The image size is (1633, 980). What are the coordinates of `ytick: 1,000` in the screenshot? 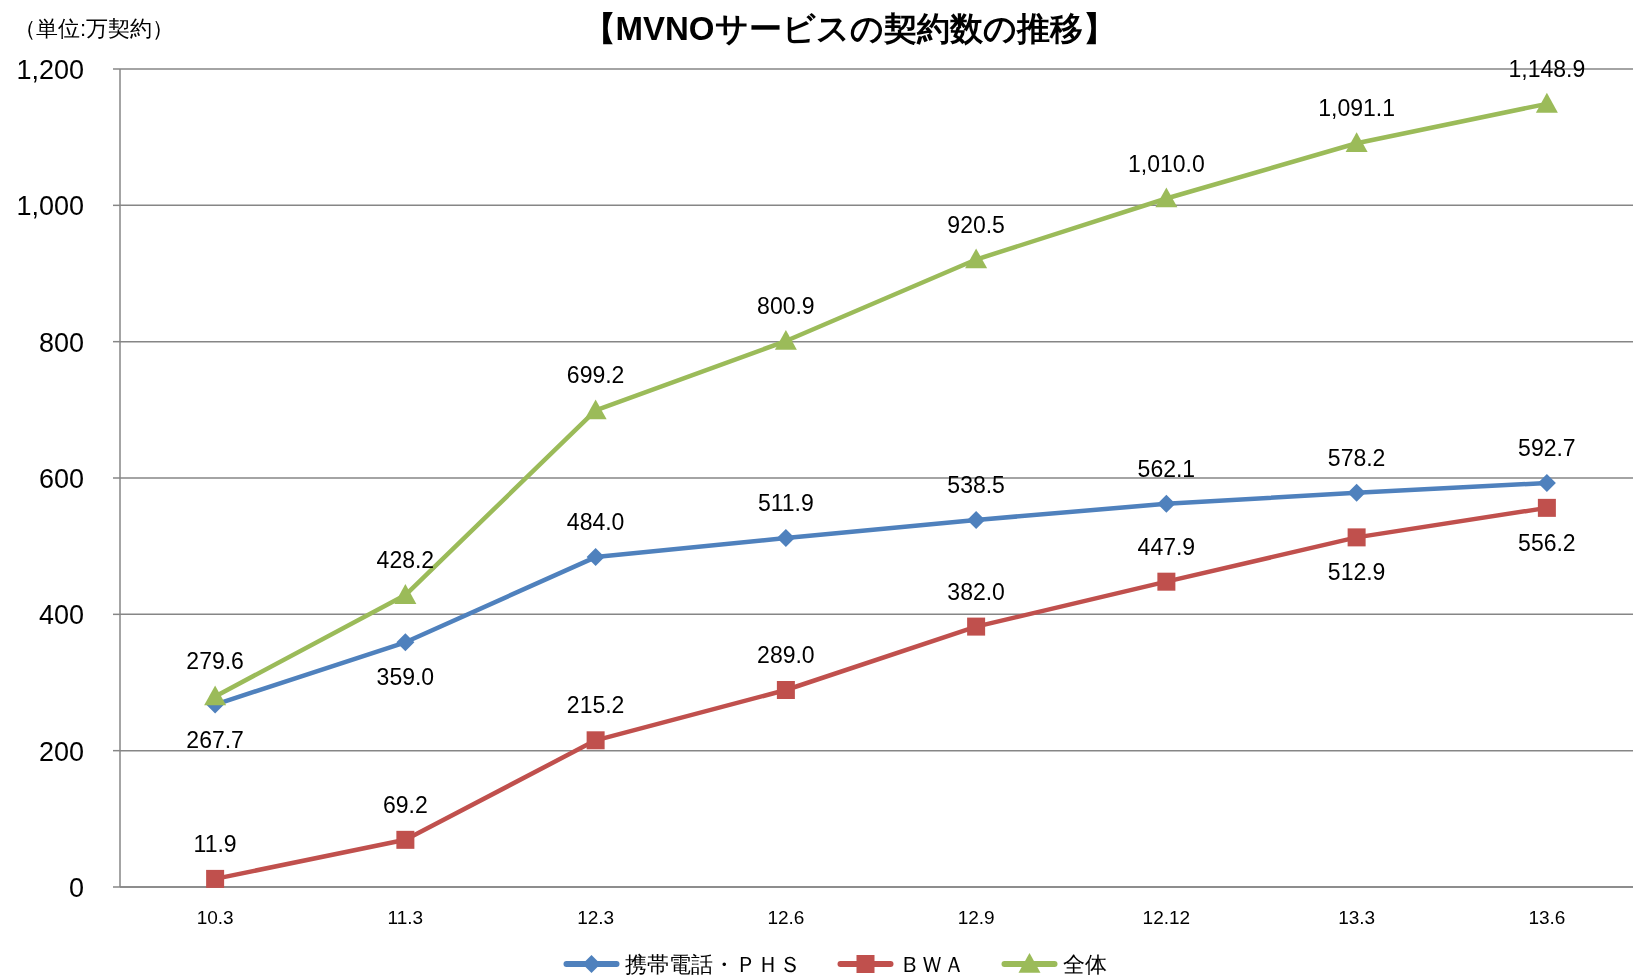 It's located at (50, 206).